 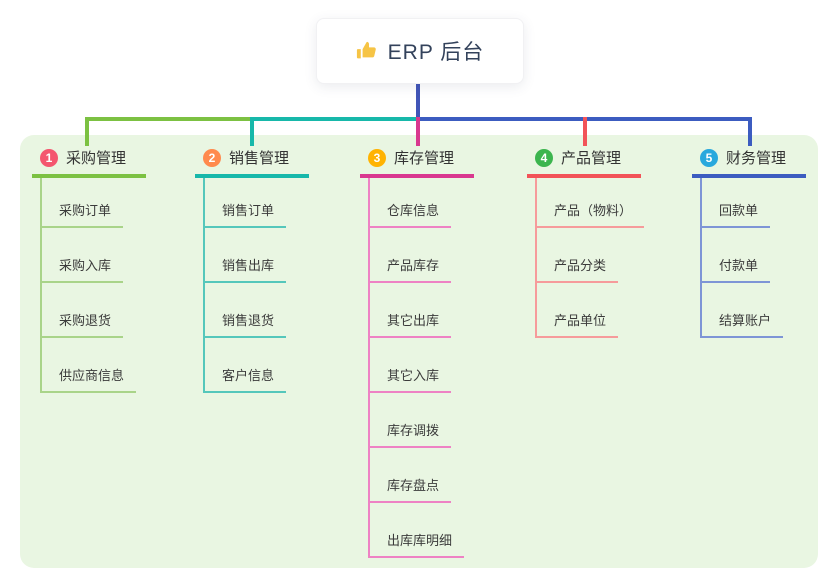 I want to click on child-node: 其它出库, so click(x=417, y=310).